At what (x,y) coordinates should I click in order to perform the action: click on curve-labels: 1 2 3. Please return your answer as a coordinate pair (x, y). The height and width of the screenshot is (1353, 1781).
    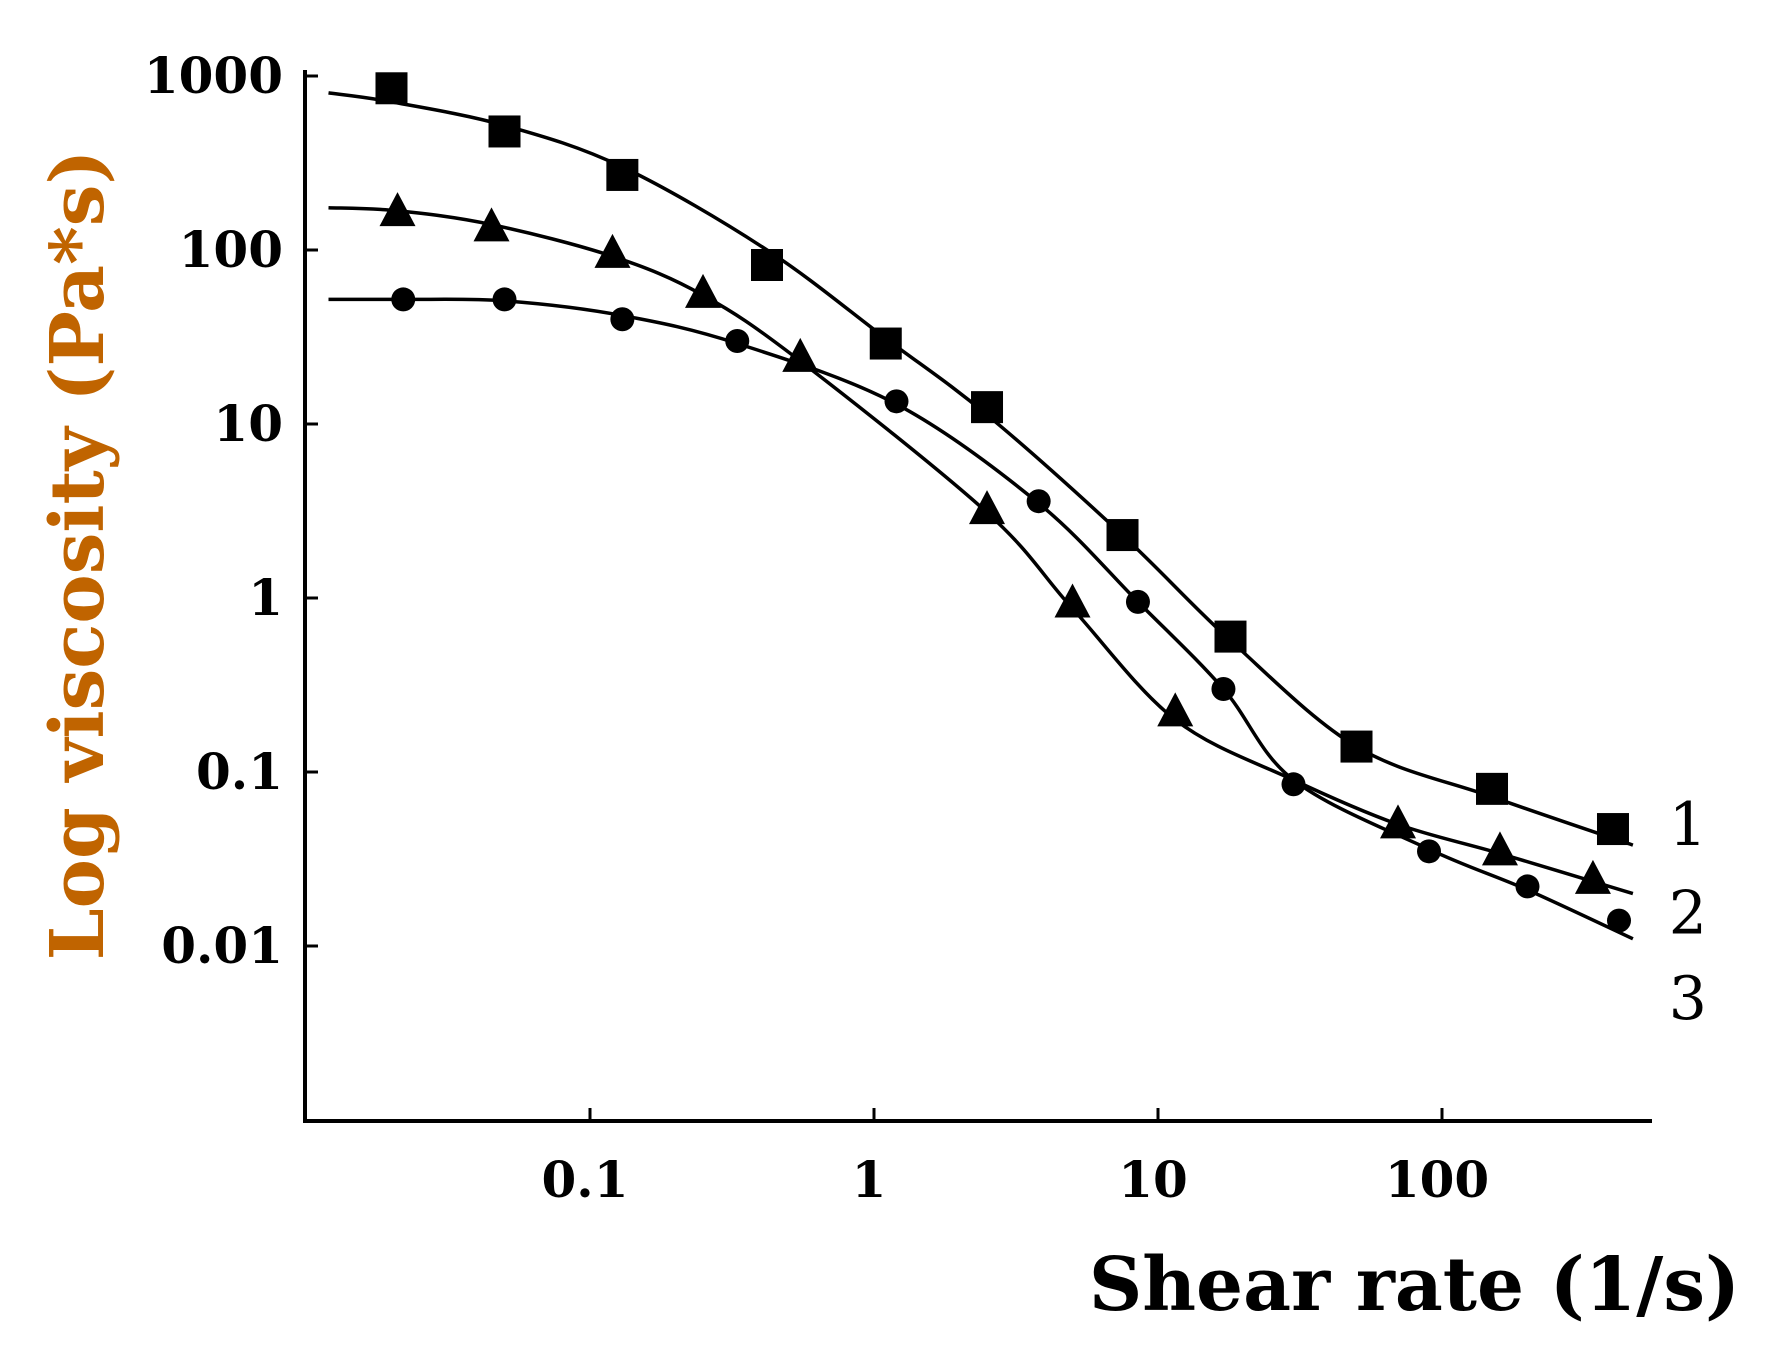
    Looking at the image, I should click on (1688, 912).